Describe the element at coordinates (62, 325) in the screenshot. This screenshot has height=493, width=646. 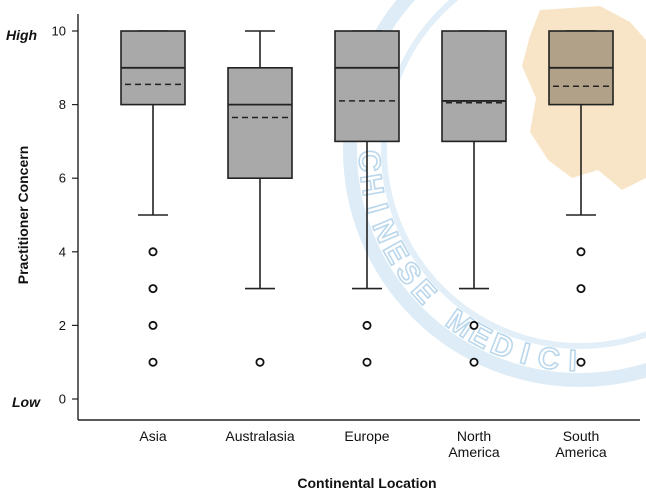
I see `y-tick-label: 2` at that location.